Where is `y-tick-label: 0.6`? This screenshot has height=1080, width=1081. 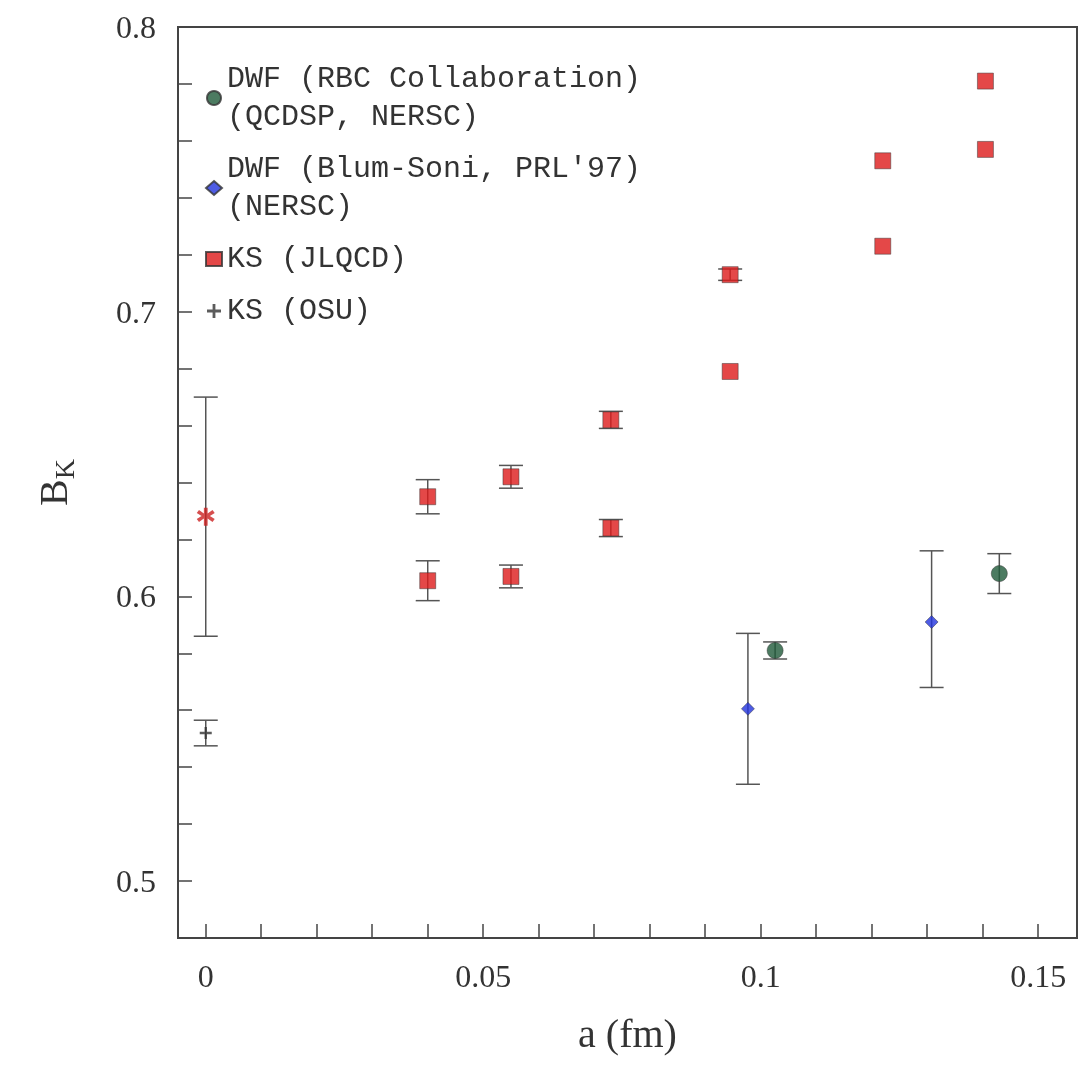 y-tick-label: 0.6 is located at coordinates (136, 596).